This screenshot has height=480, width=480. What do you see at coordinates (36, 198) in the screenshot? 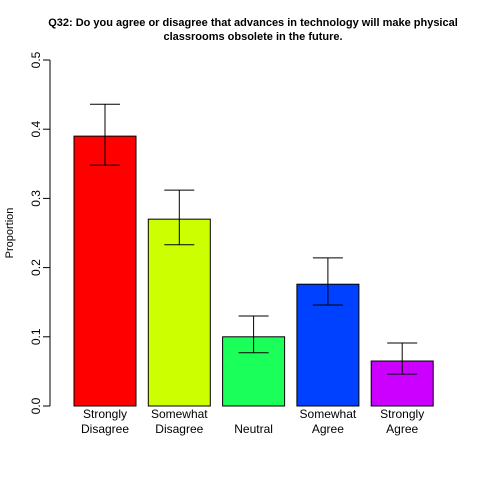
I see `y-tick-label: 0.3` at bounding box center [36, 198].